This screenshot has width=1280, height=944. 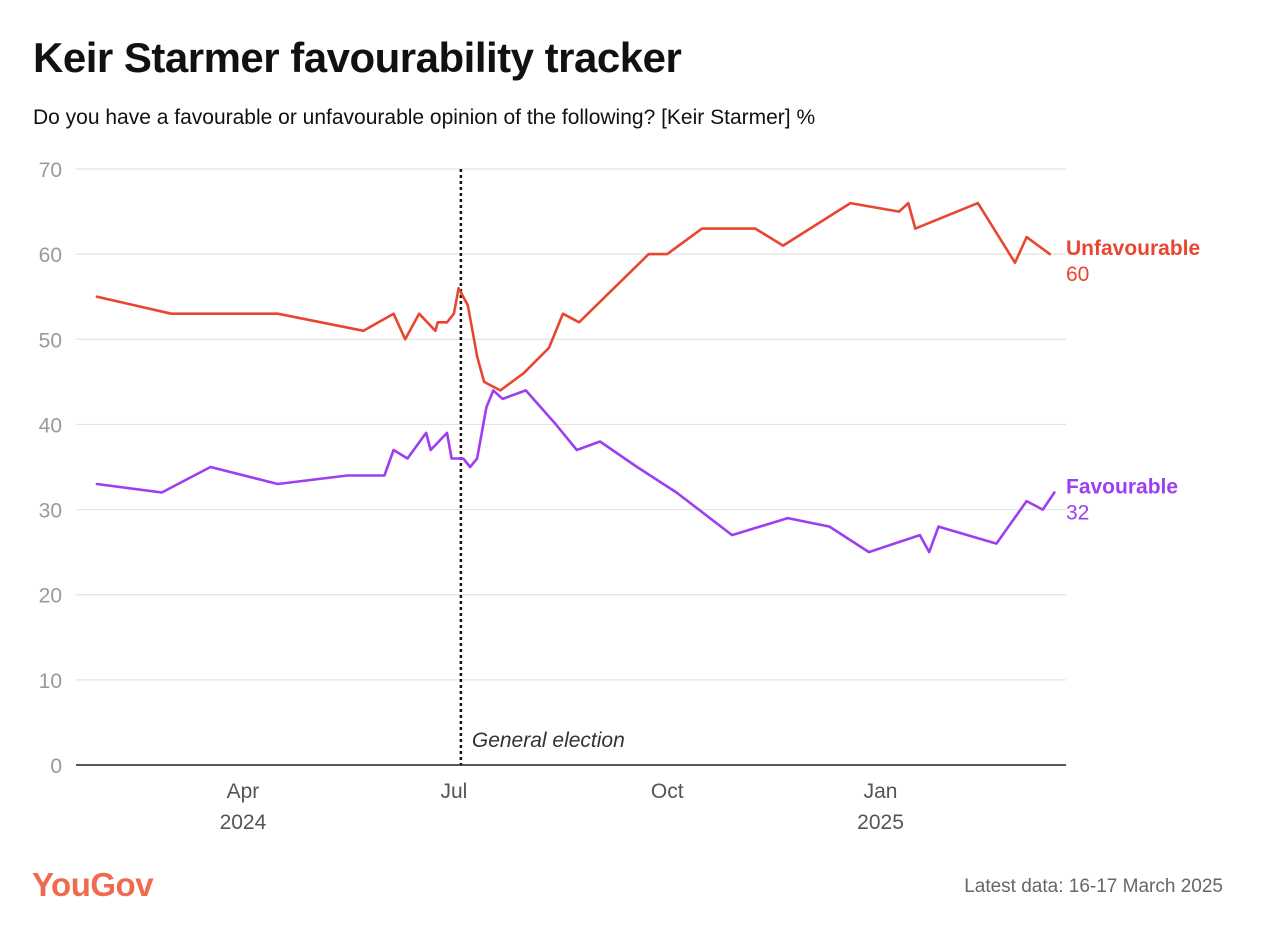 I want to click on y-tick-label: 70, so click(x=50, y=170).